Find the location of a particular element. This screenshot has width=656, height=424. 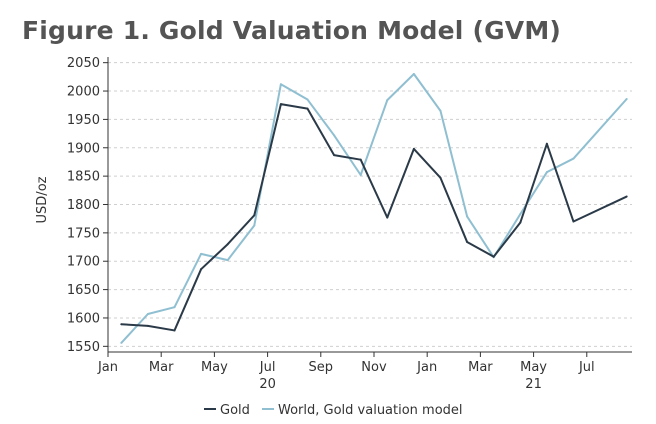

y-tick-label: 2000 is located at coordinates (83, 92).